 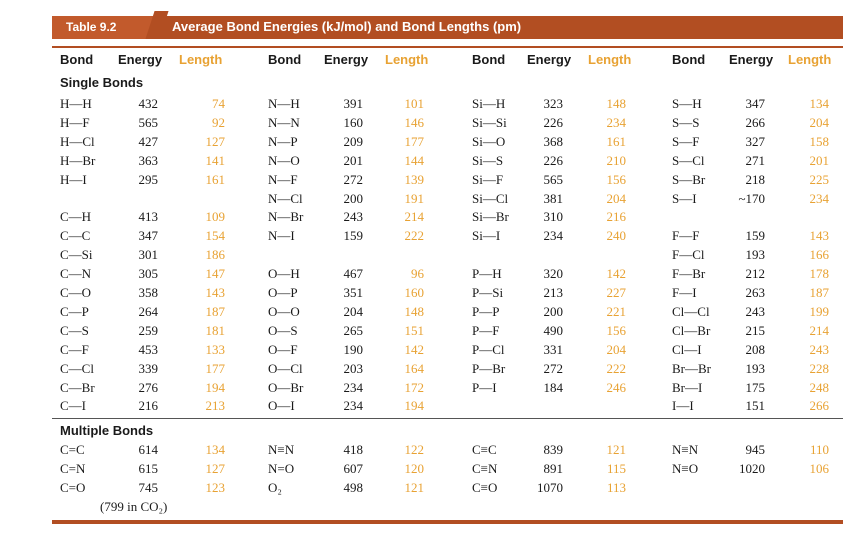 What do you see at coordinates (148, 122) in the screenshot?
I see `bond-energy: 565` at bounding box center [148, 122].